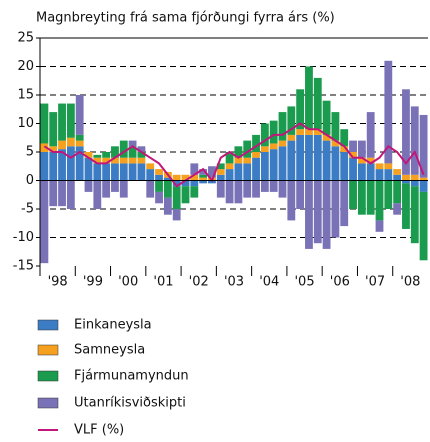 This screenshot has width=430, height=442. Describe the element at coordinates (58, 282) in the screenshot. I see `x-tick-label: '98` at that location.